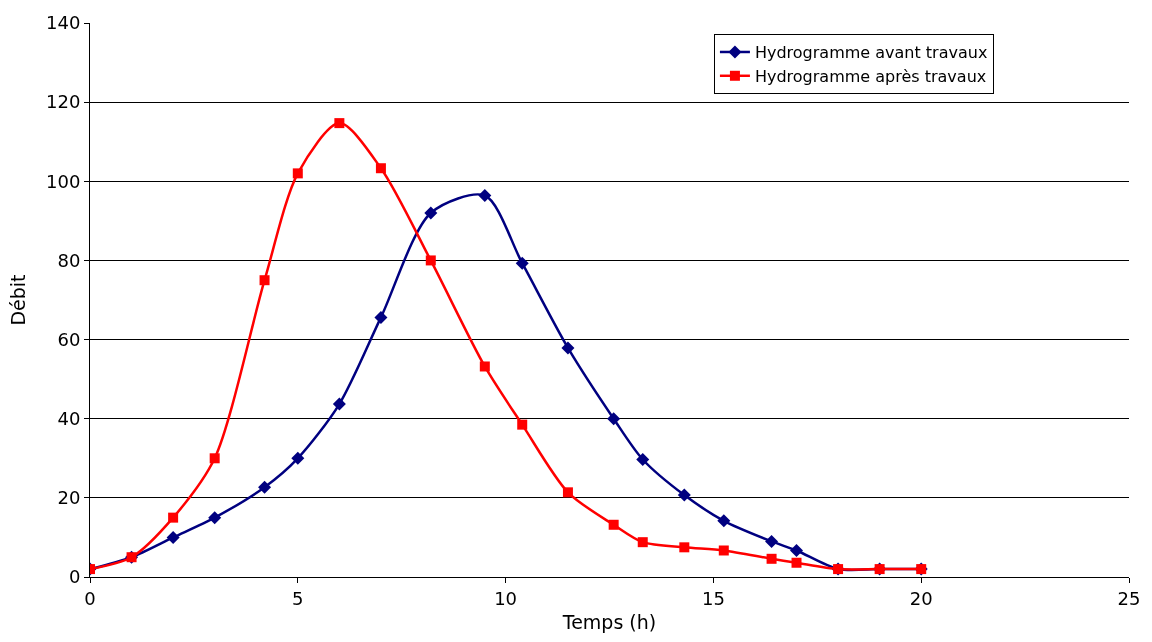  Describe the element at coordinates (69, 419) in the screenshot. I see `y-tick-label: 40` at that location.